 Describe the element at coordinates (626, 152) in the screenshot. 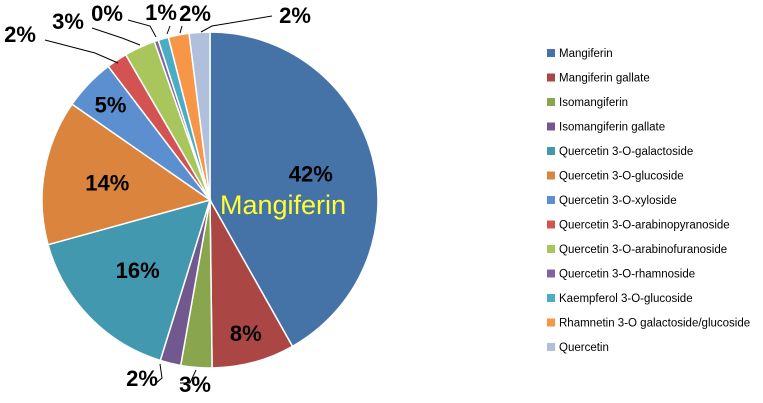

I see `legend-label: Quercetin 3-O-galactoside` at that location.